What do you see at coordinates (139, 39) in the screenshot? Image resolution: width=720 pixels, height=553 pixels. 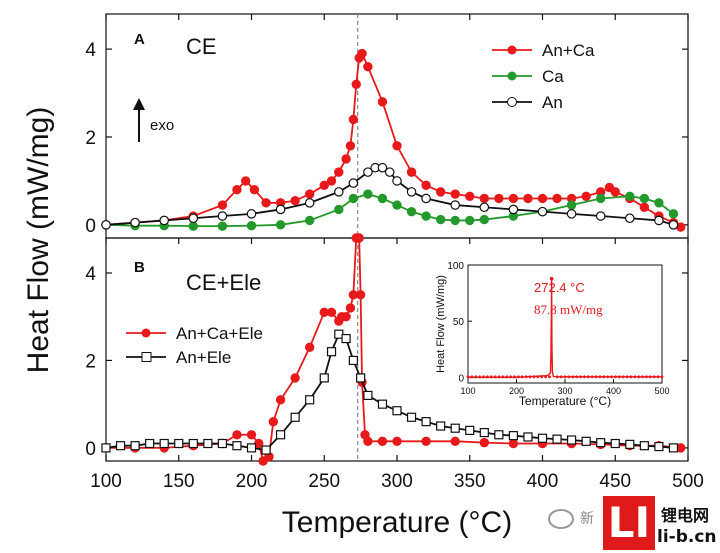 I see `panel-a-label: A` at bounding box center [139, 39].